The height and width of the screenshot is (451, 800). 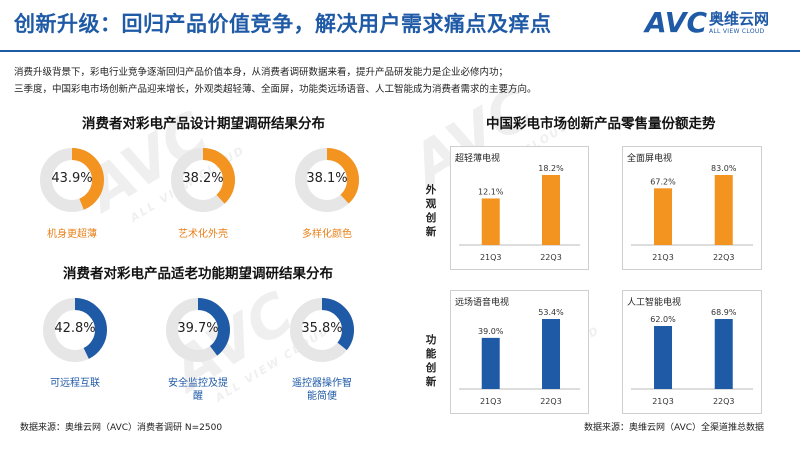 I want to click on row-label-function: 功能创新, so click(x=431, y=361).